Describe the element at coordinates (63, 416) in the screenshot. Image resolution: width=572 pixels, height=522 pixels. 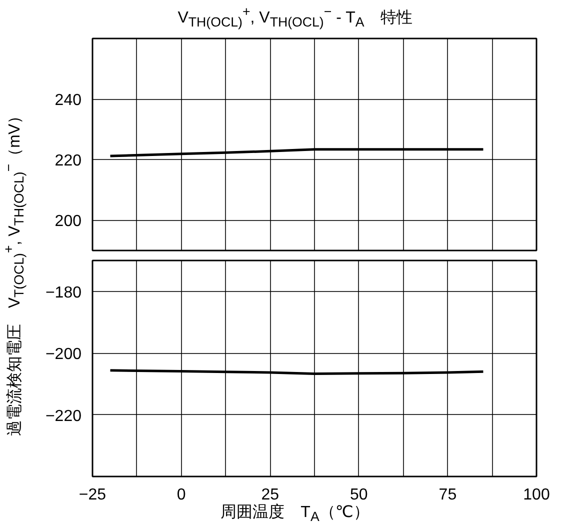
I see `y-tick-label: −220` at that location.